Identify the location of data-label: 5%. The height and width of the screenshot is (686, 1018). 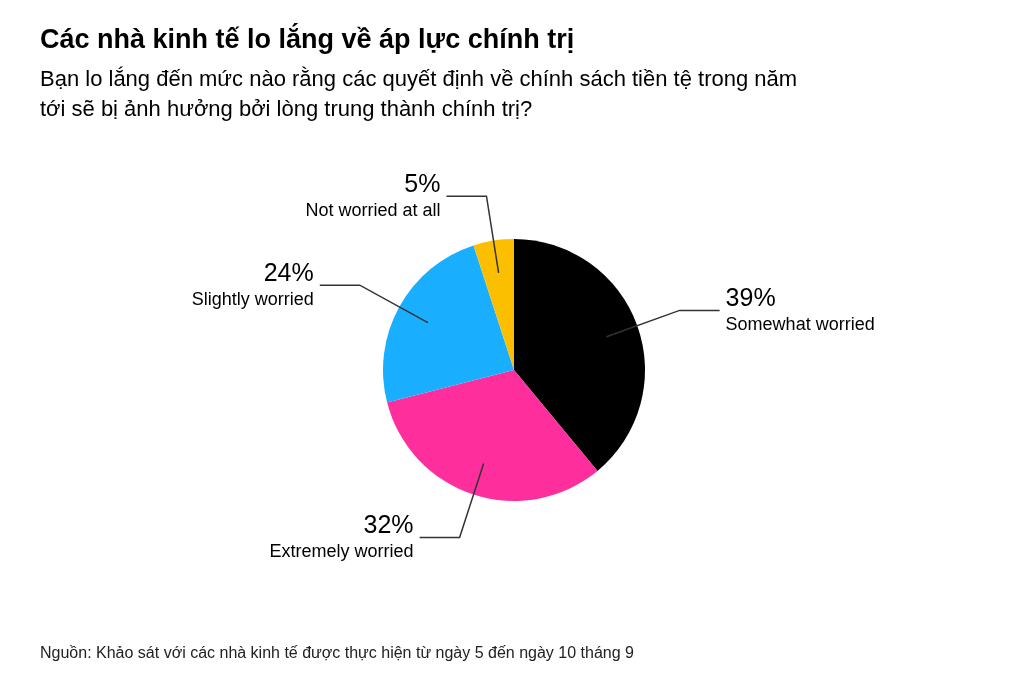
(422, 183).